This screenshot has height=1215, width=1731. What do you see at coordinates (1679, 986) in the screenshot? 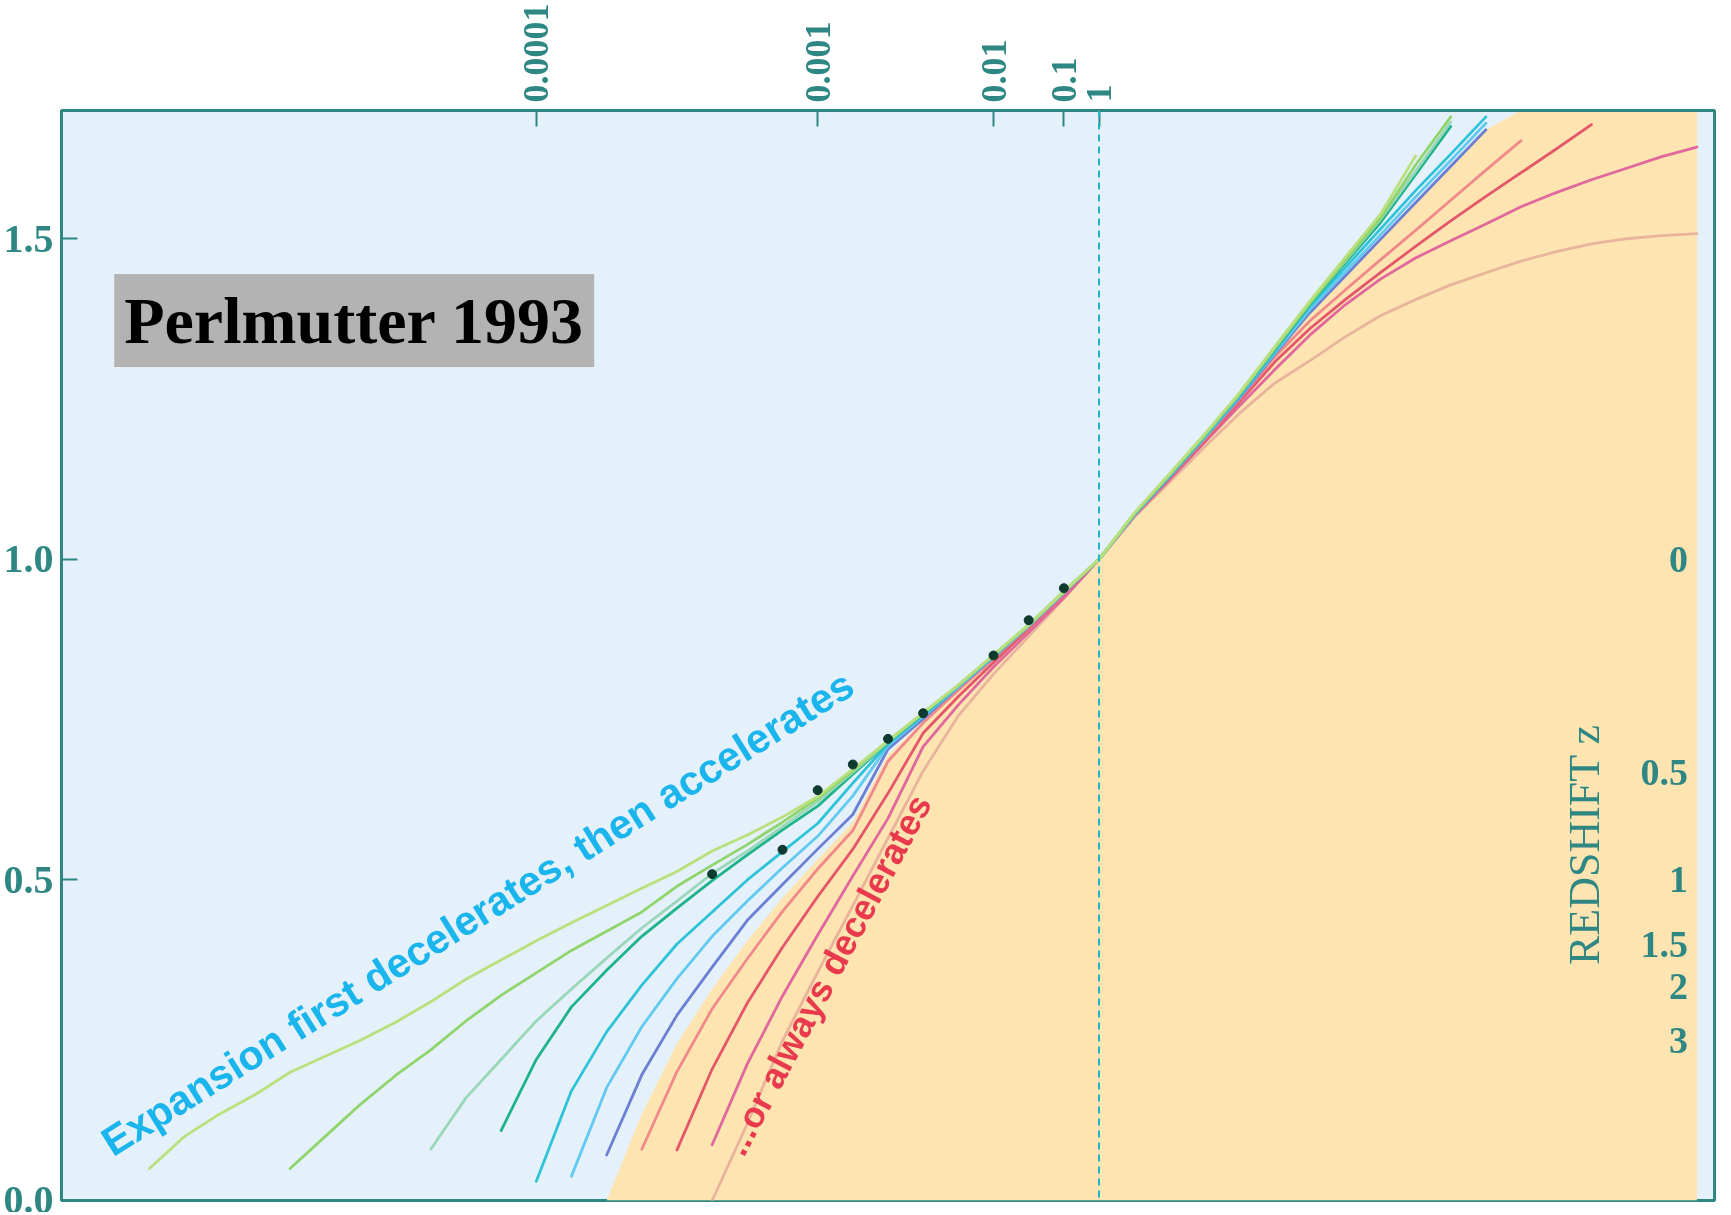
I see `annotation: 2` at bounding box center [1679, 986].